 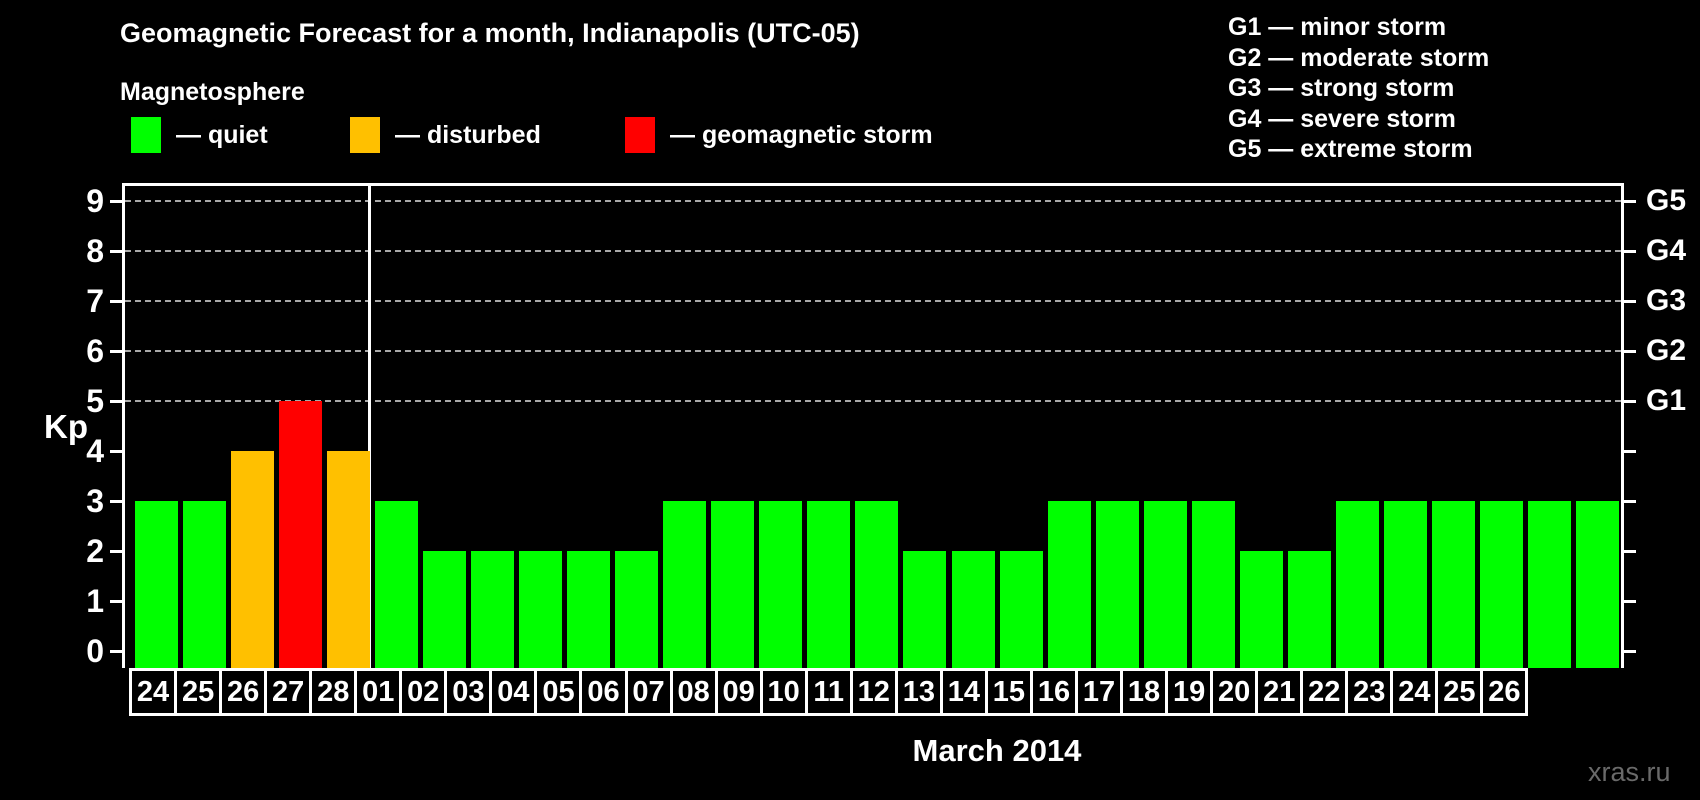 I want to click on y-tick-label-0: 0, so click(x=95, y=651).